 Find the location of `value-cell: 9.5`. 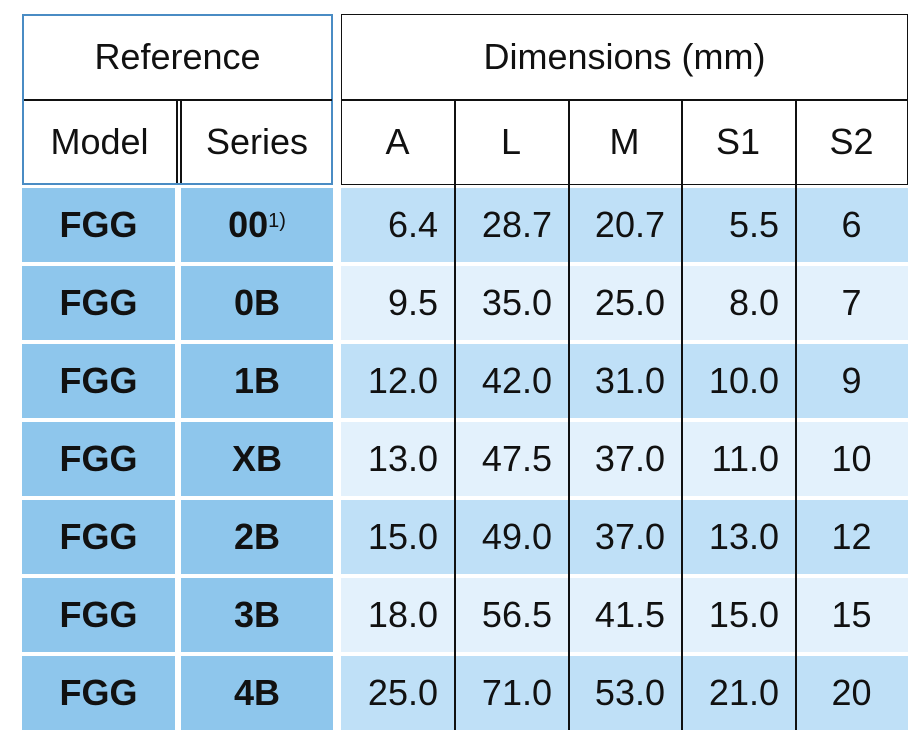

value-cell: 9.5 is located at coordinates (397, 303).